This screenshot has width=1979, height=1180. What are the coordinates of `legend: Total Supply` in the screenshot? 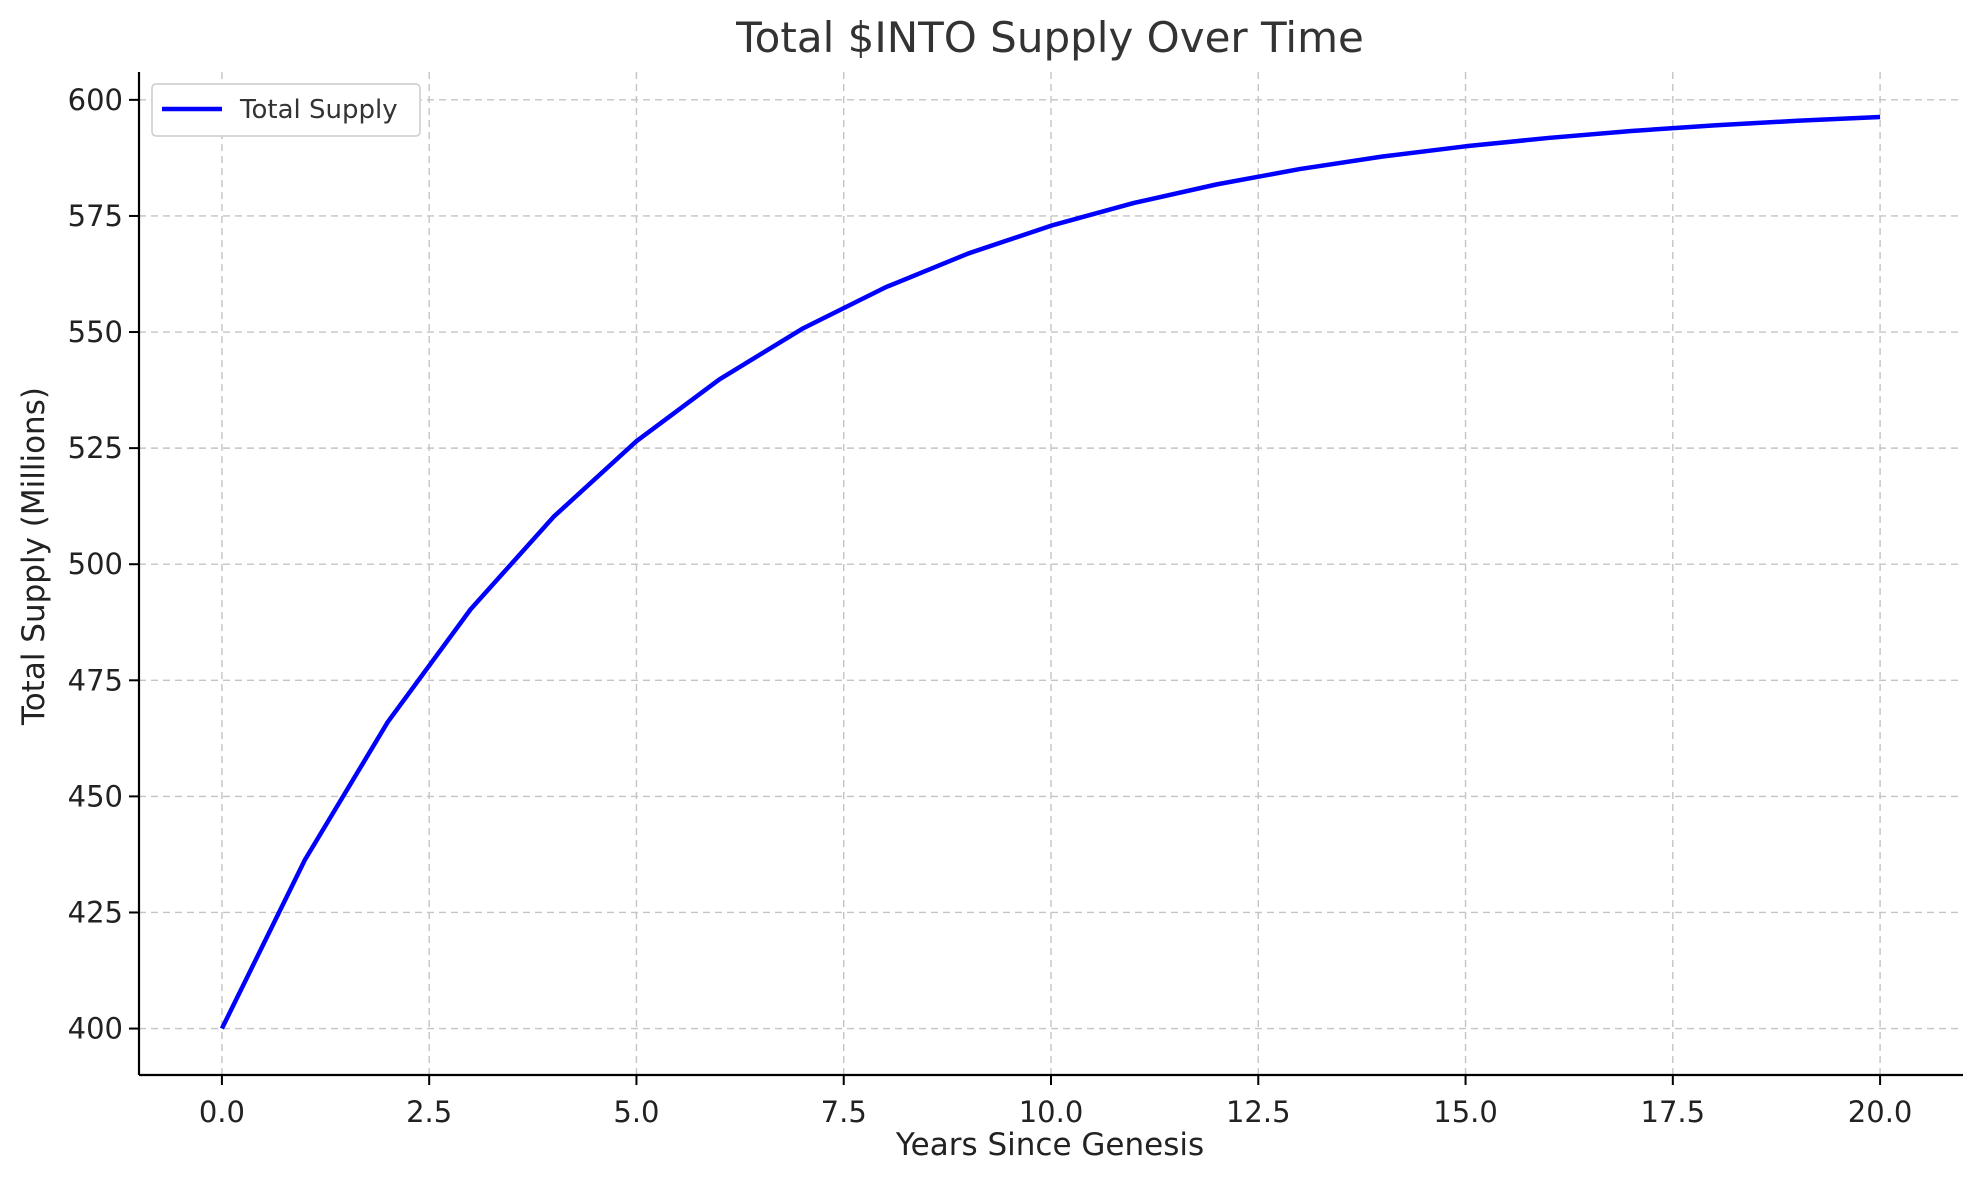 It's located at (286, 110).